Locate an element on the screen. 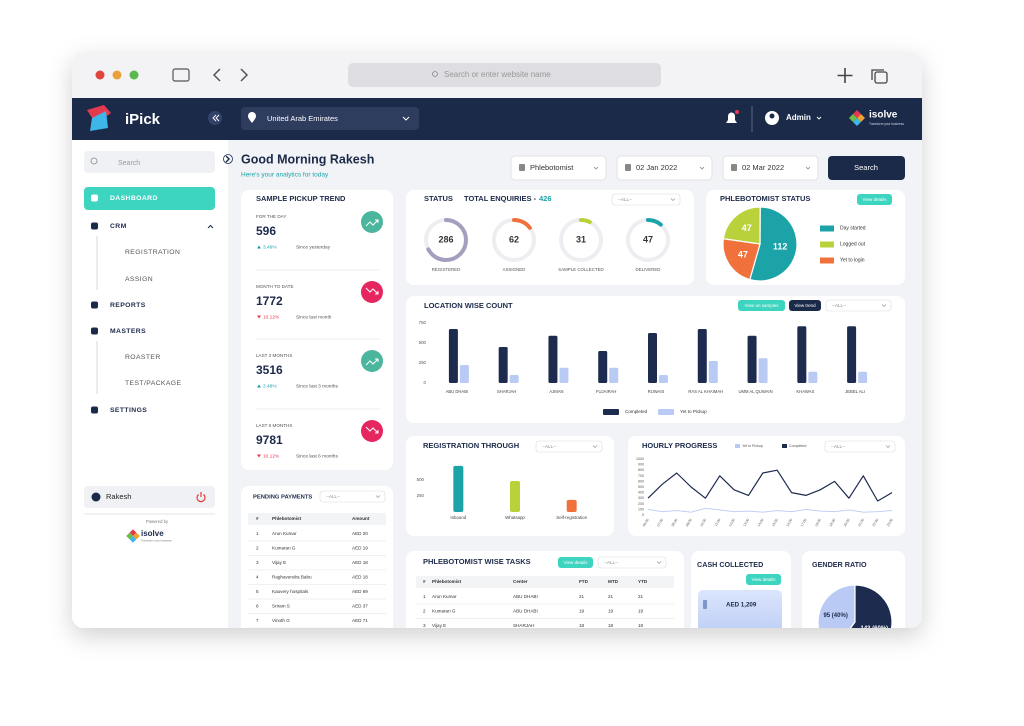  trend-arrow is located at coordinates (372, 291).